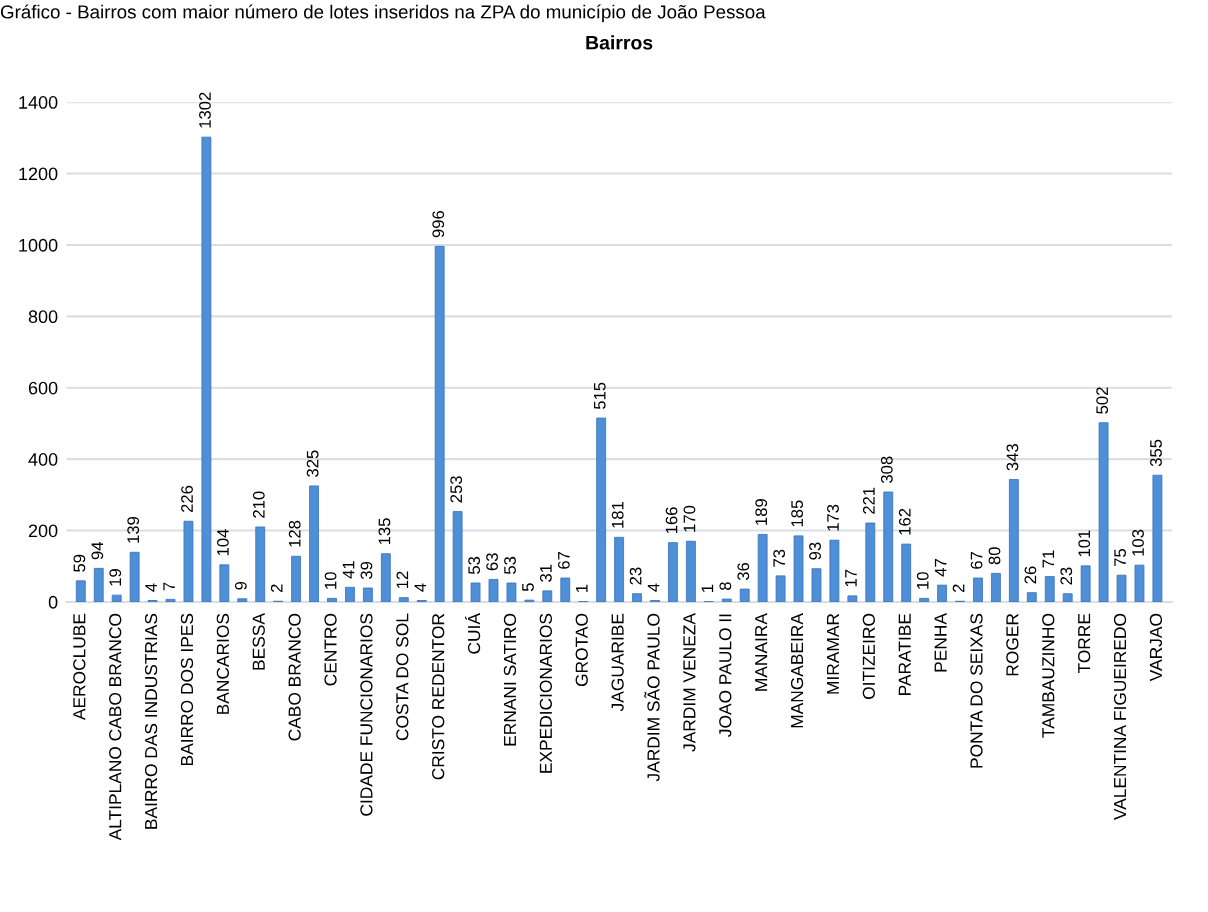 This screenshot has width=1208, height=912. Describe the element at coordinates (258, 504) in the screenshot. I see `data-label: 210` at that location.